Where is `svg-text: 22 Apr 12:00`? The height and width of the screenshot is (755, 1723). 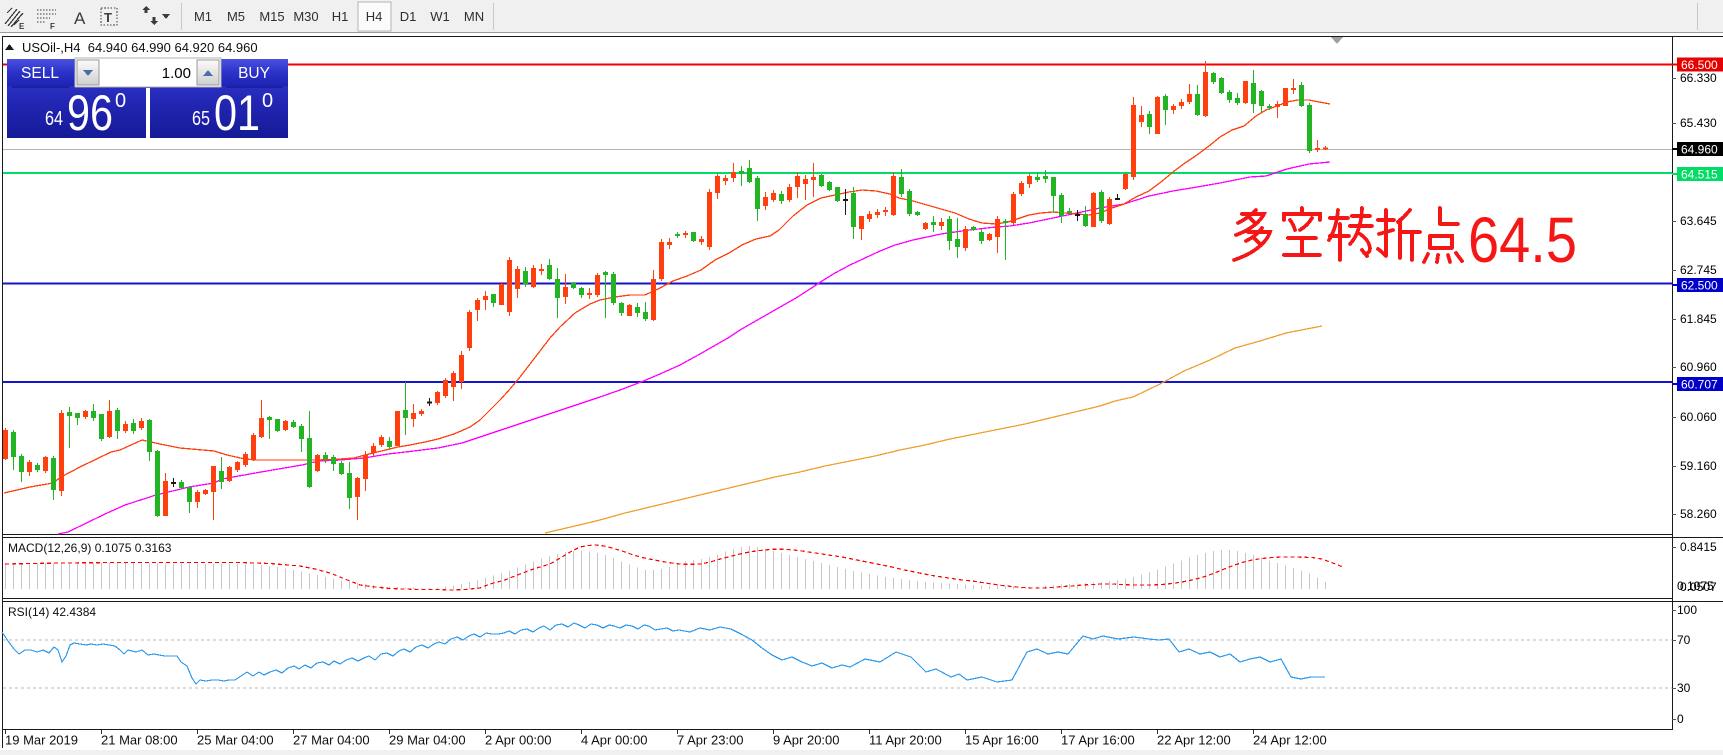
svg-text: 22 Apr 12:00 is located at coordinates (1194, 740).